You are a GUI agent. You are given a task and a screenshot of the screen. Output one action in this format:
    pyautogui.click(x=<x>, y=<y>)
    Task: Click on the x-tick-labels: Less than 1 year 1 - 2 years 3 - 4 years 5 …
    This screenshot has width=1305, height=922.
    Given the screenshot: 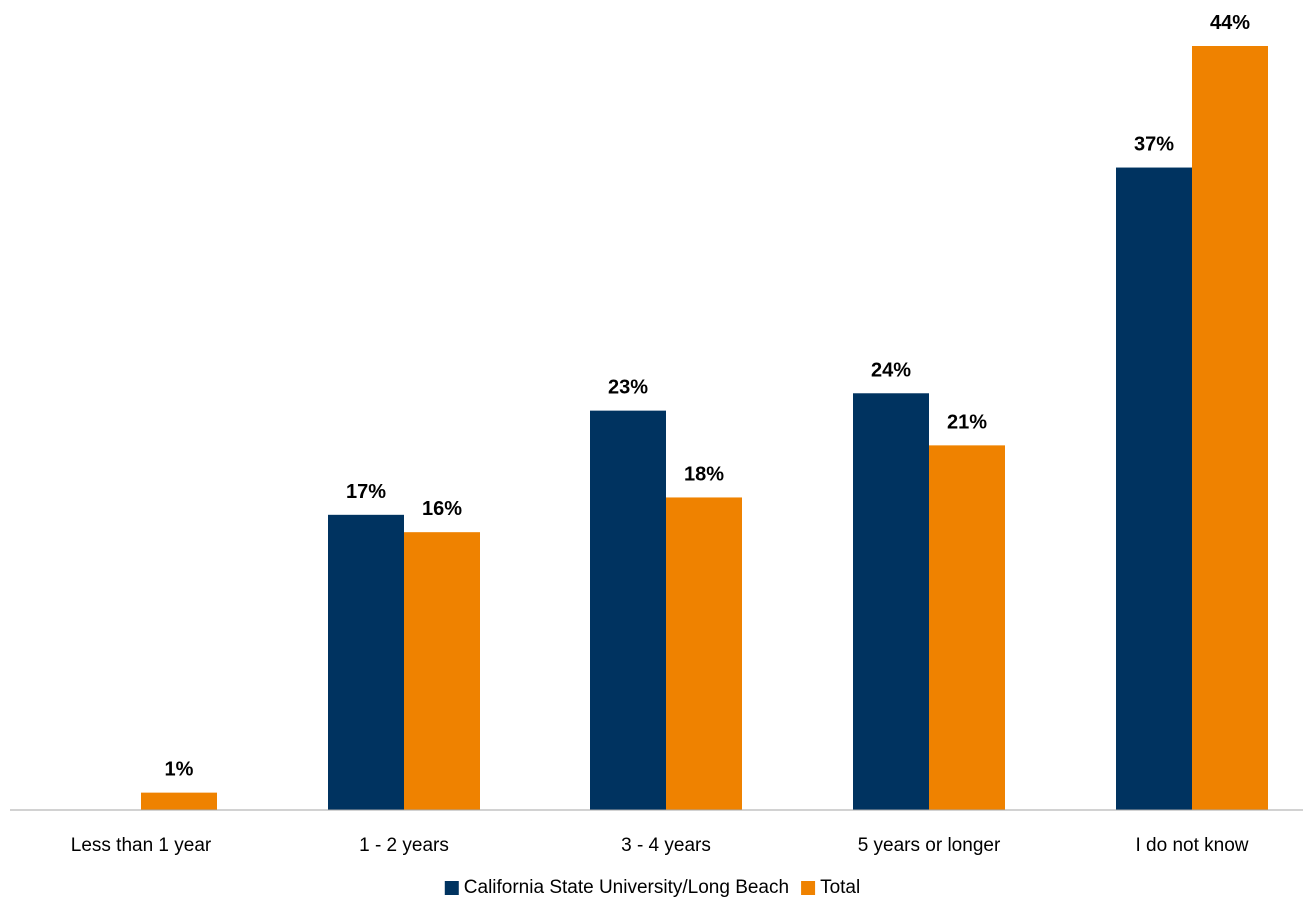 What is the action you would take?
    pyautogui.click(x=660, y=845)
    